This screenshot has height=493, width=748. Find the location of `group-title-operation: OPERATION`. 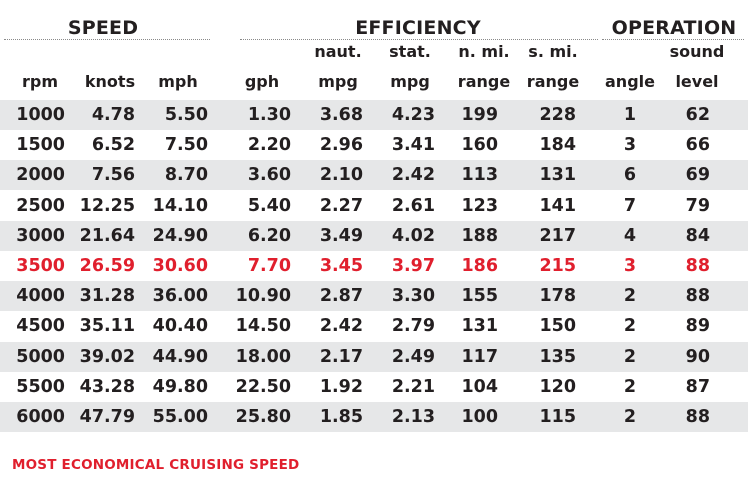

group-title-operation: OPERATION is located at coordinates (674, 28).